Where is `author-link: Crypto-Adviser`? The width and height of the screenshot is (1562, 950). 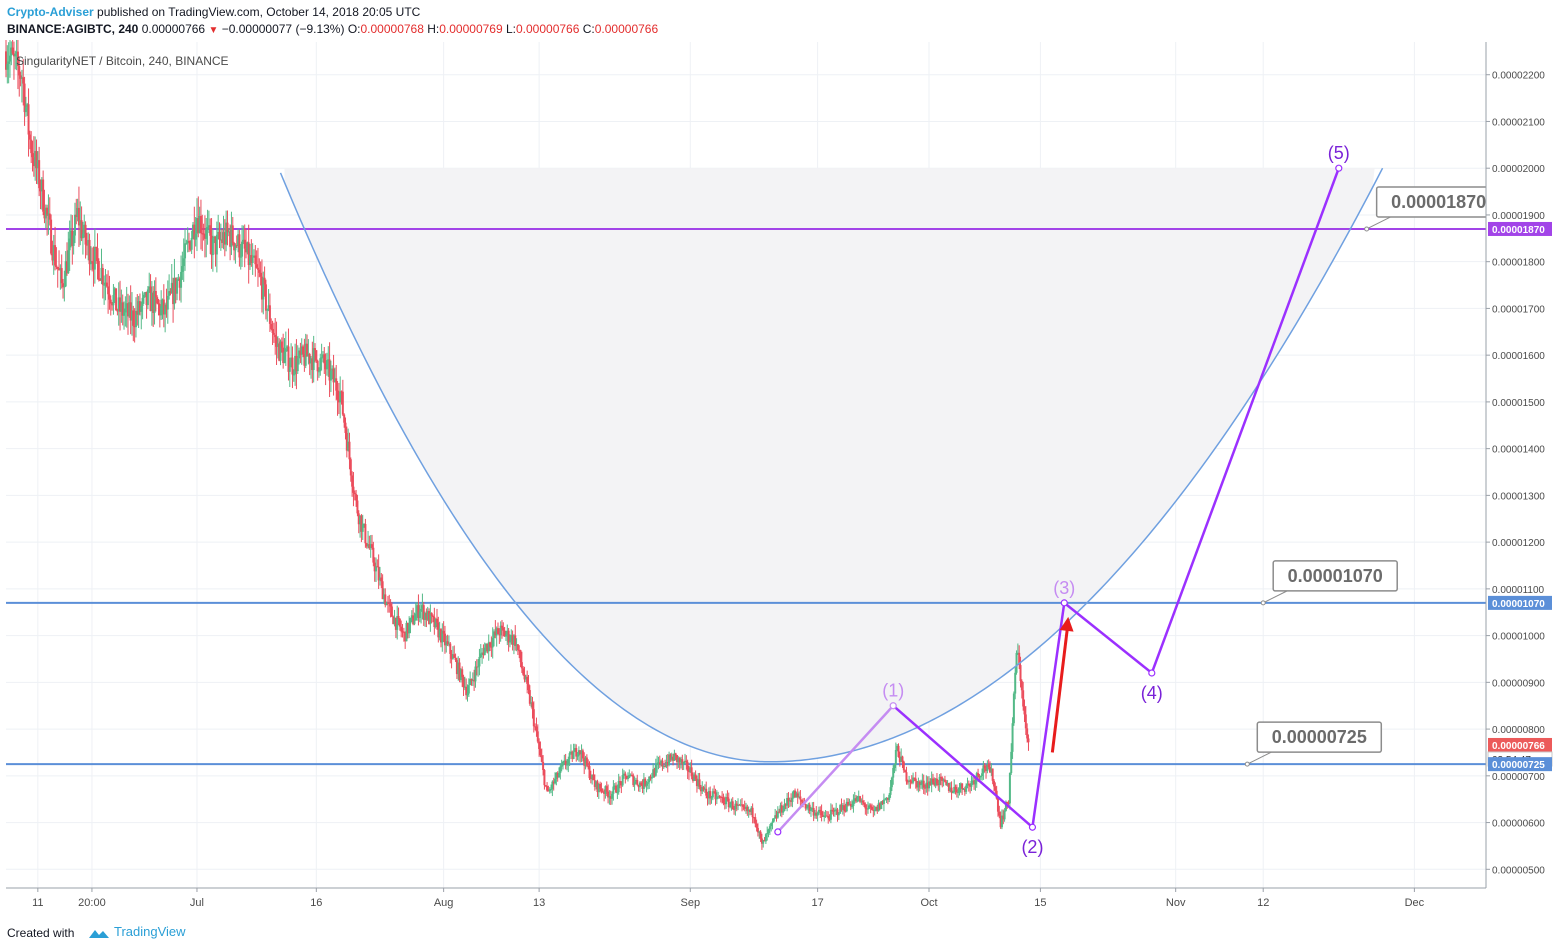 author-link: Crypto-Adviser is located at coordinates (50, 12).